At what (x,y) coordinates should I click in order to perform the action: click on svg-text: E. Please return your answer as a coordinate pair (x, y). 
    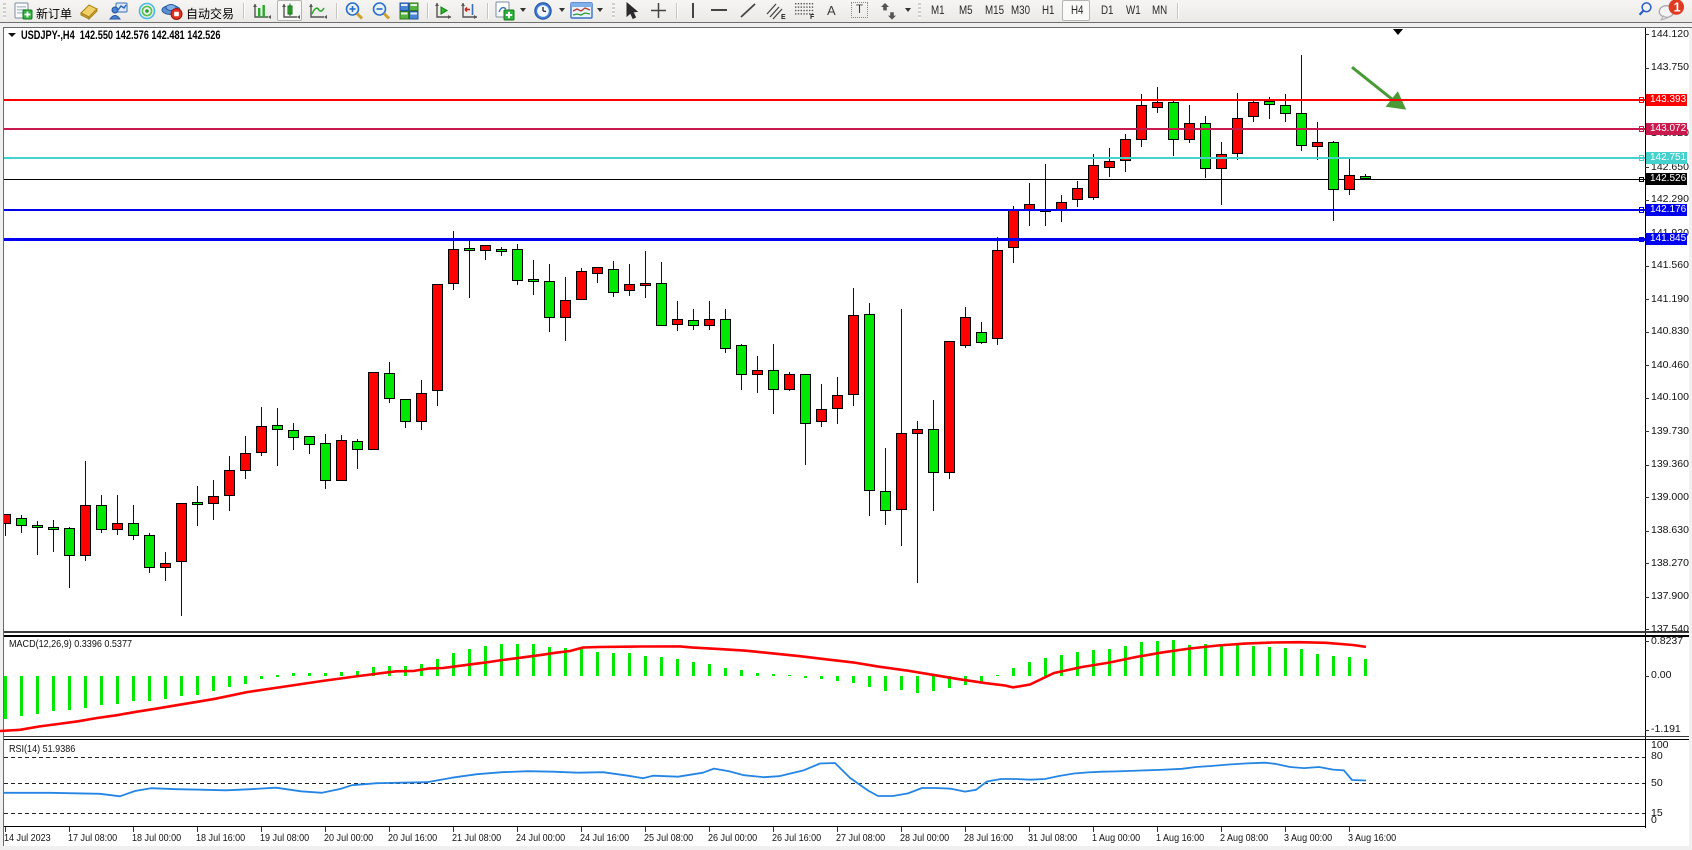
    Looking at the image, I should click on (783, 17).